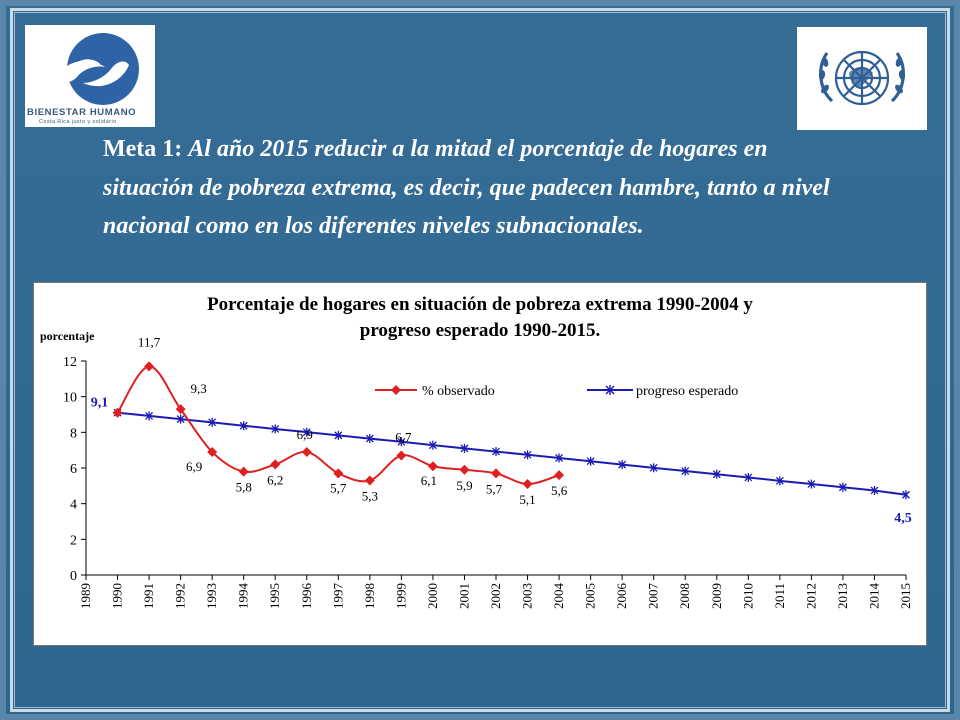 The height and width of the screenshot is (720, 960). What do you see at coordinates (97, 69) in the screenshot?
I see `hands-icon` at bounding box center [97, 69].